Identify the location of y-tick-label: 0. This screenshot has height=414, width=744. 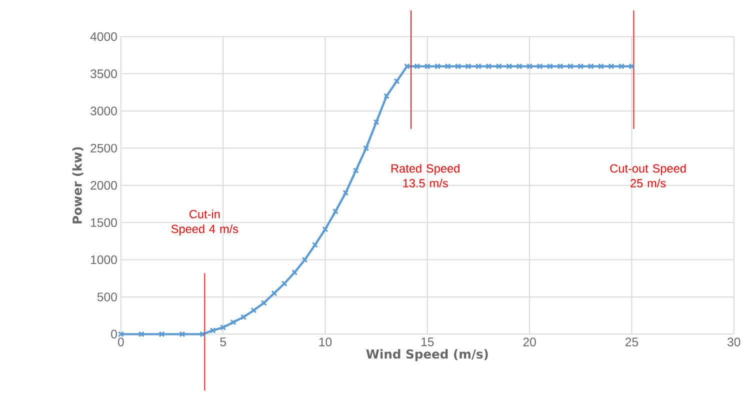
(114, 334).